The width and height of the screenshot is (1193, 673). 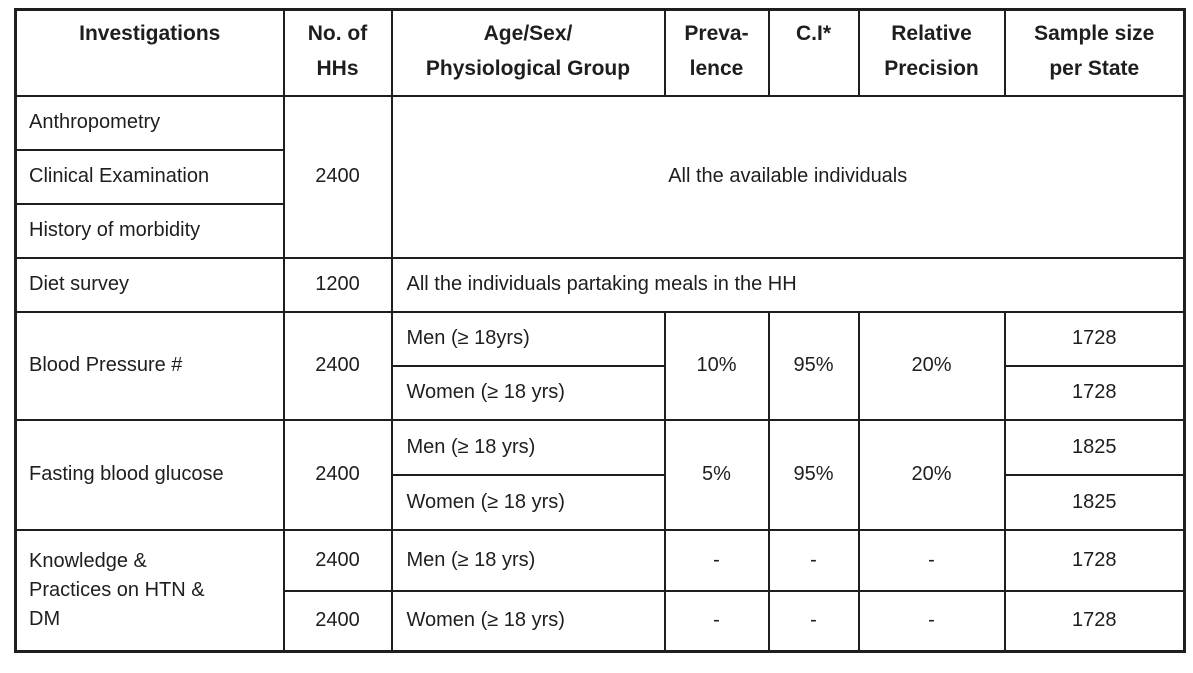 What do you see at coordinates (150, 33) in the screenshot?
I see `header-line: Investigations` at bounding box center [150, 33].